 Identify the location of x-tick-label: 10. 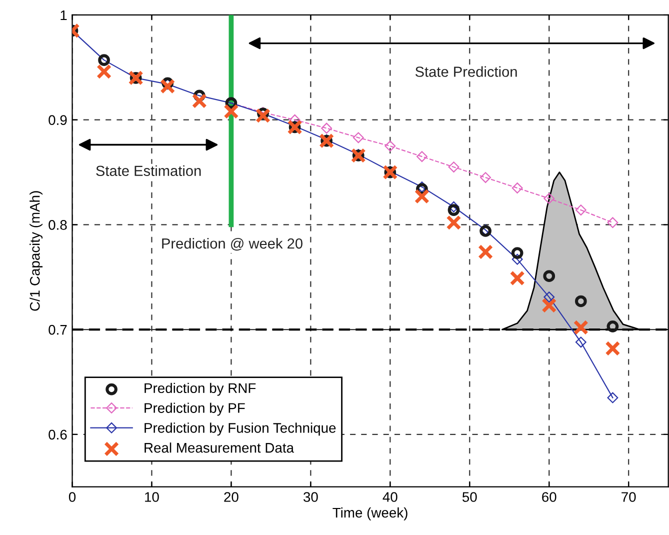
(152, 497).